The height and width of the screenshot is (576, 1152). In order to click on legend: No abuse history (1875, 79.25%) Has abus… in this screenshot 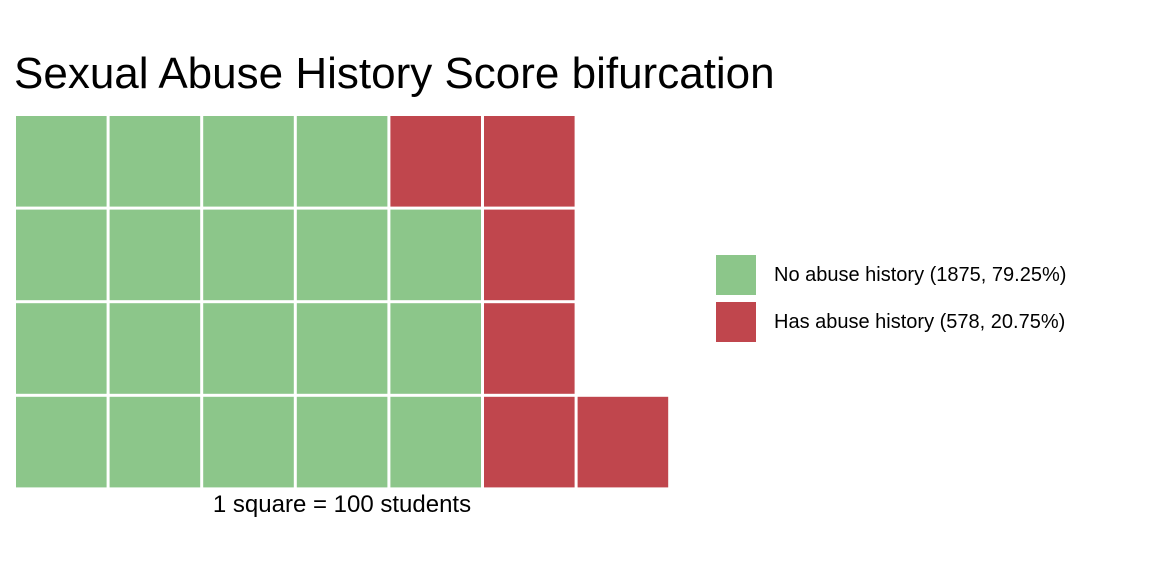, I will do `click(891, 302)`.